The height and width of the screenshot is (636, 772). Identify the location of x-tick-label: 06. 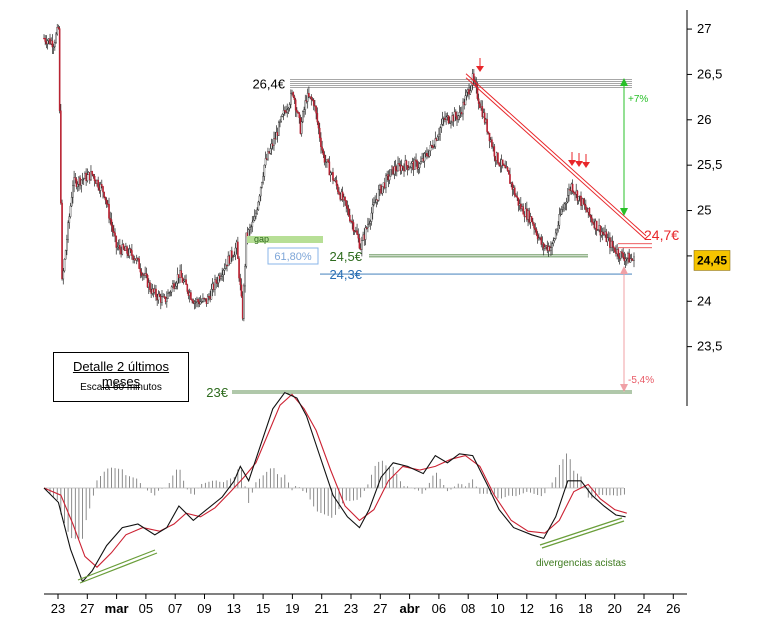
(439, 608).